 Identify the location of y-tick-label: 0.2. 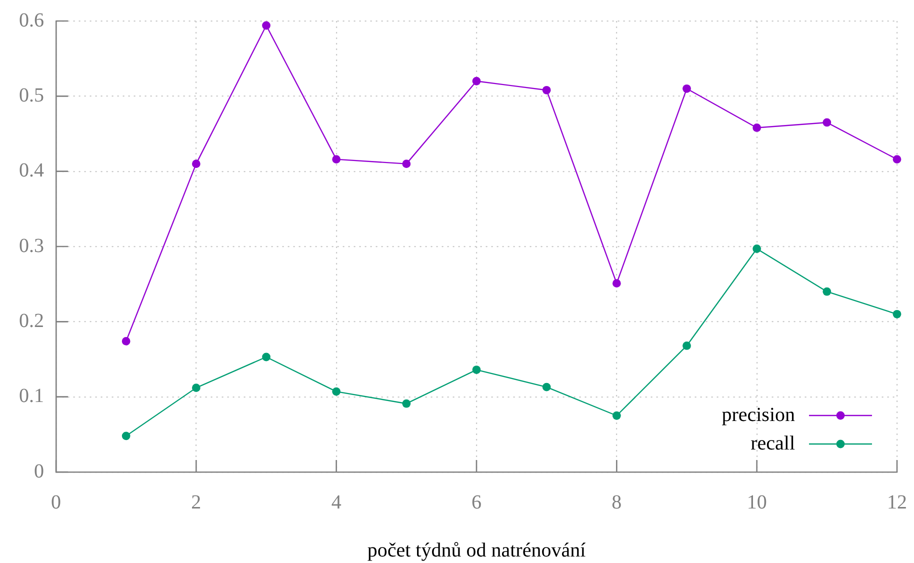
(31, 321).